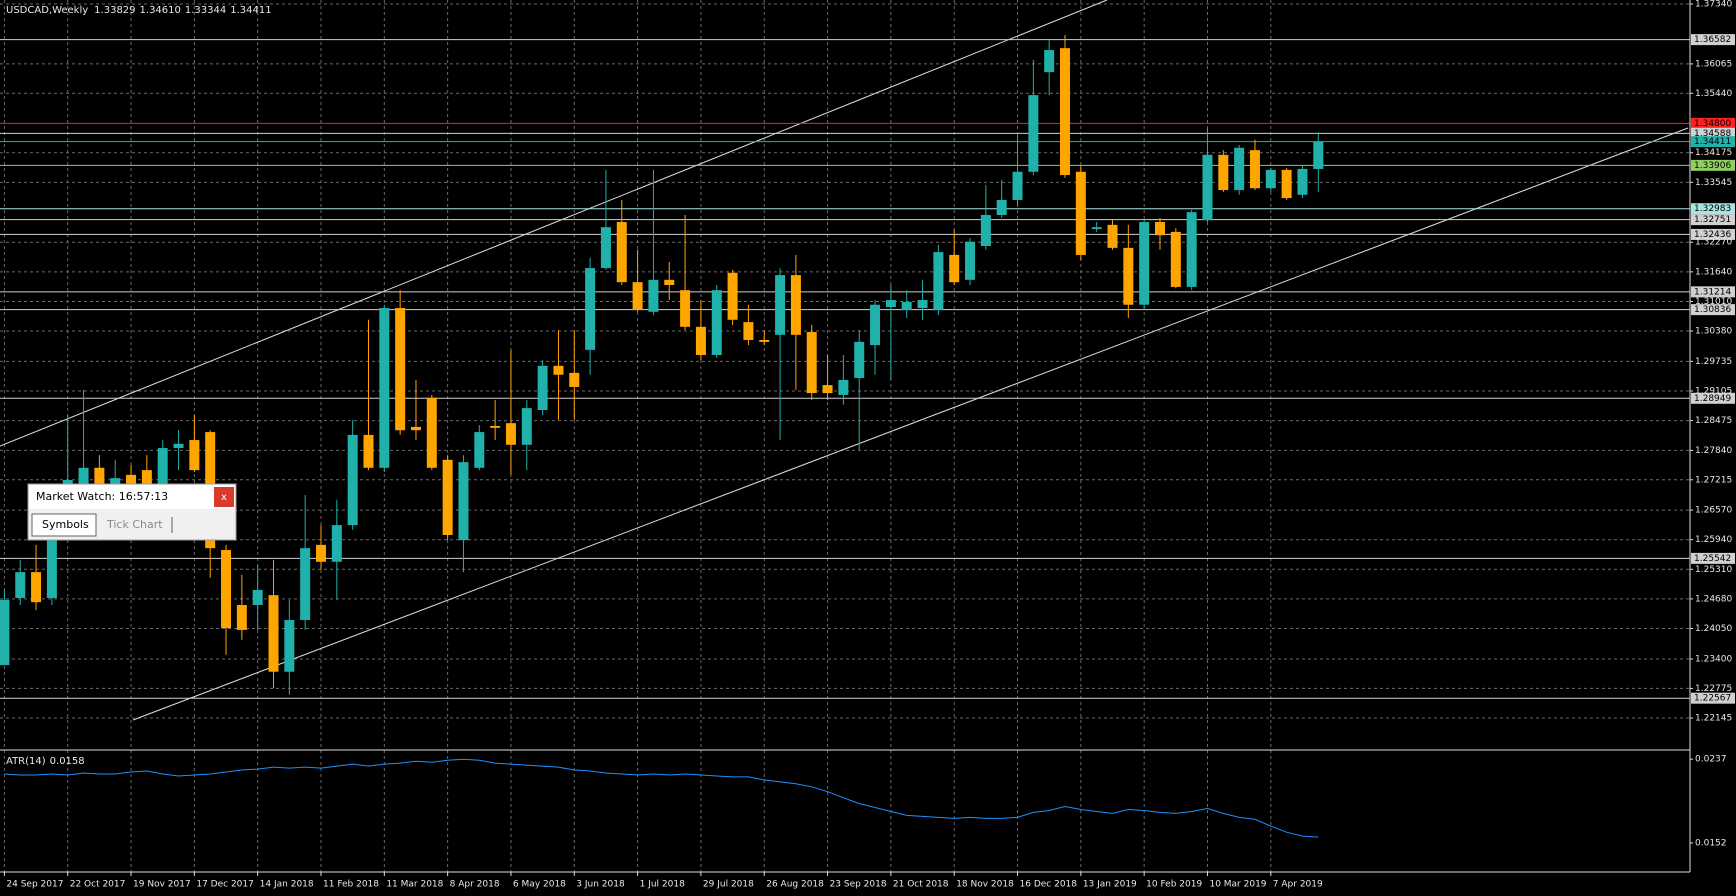 This screenshot has width=1736, height=896. I want to click on tab-selected, so click(64, 525).